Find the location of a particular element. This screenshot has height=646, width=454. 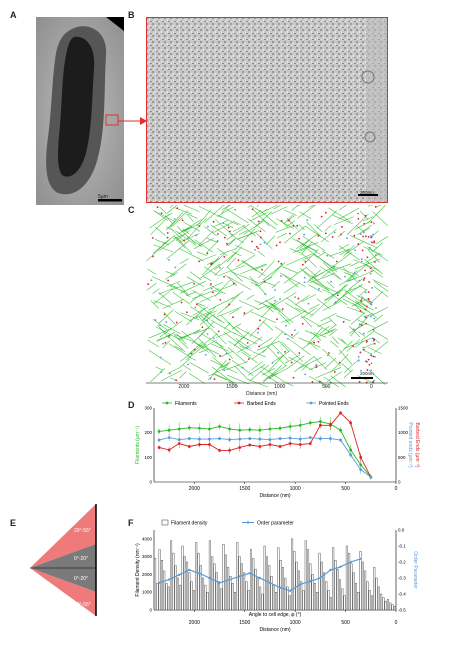

d-x-tick-label: 1000 is located at coordinates (295, 489).